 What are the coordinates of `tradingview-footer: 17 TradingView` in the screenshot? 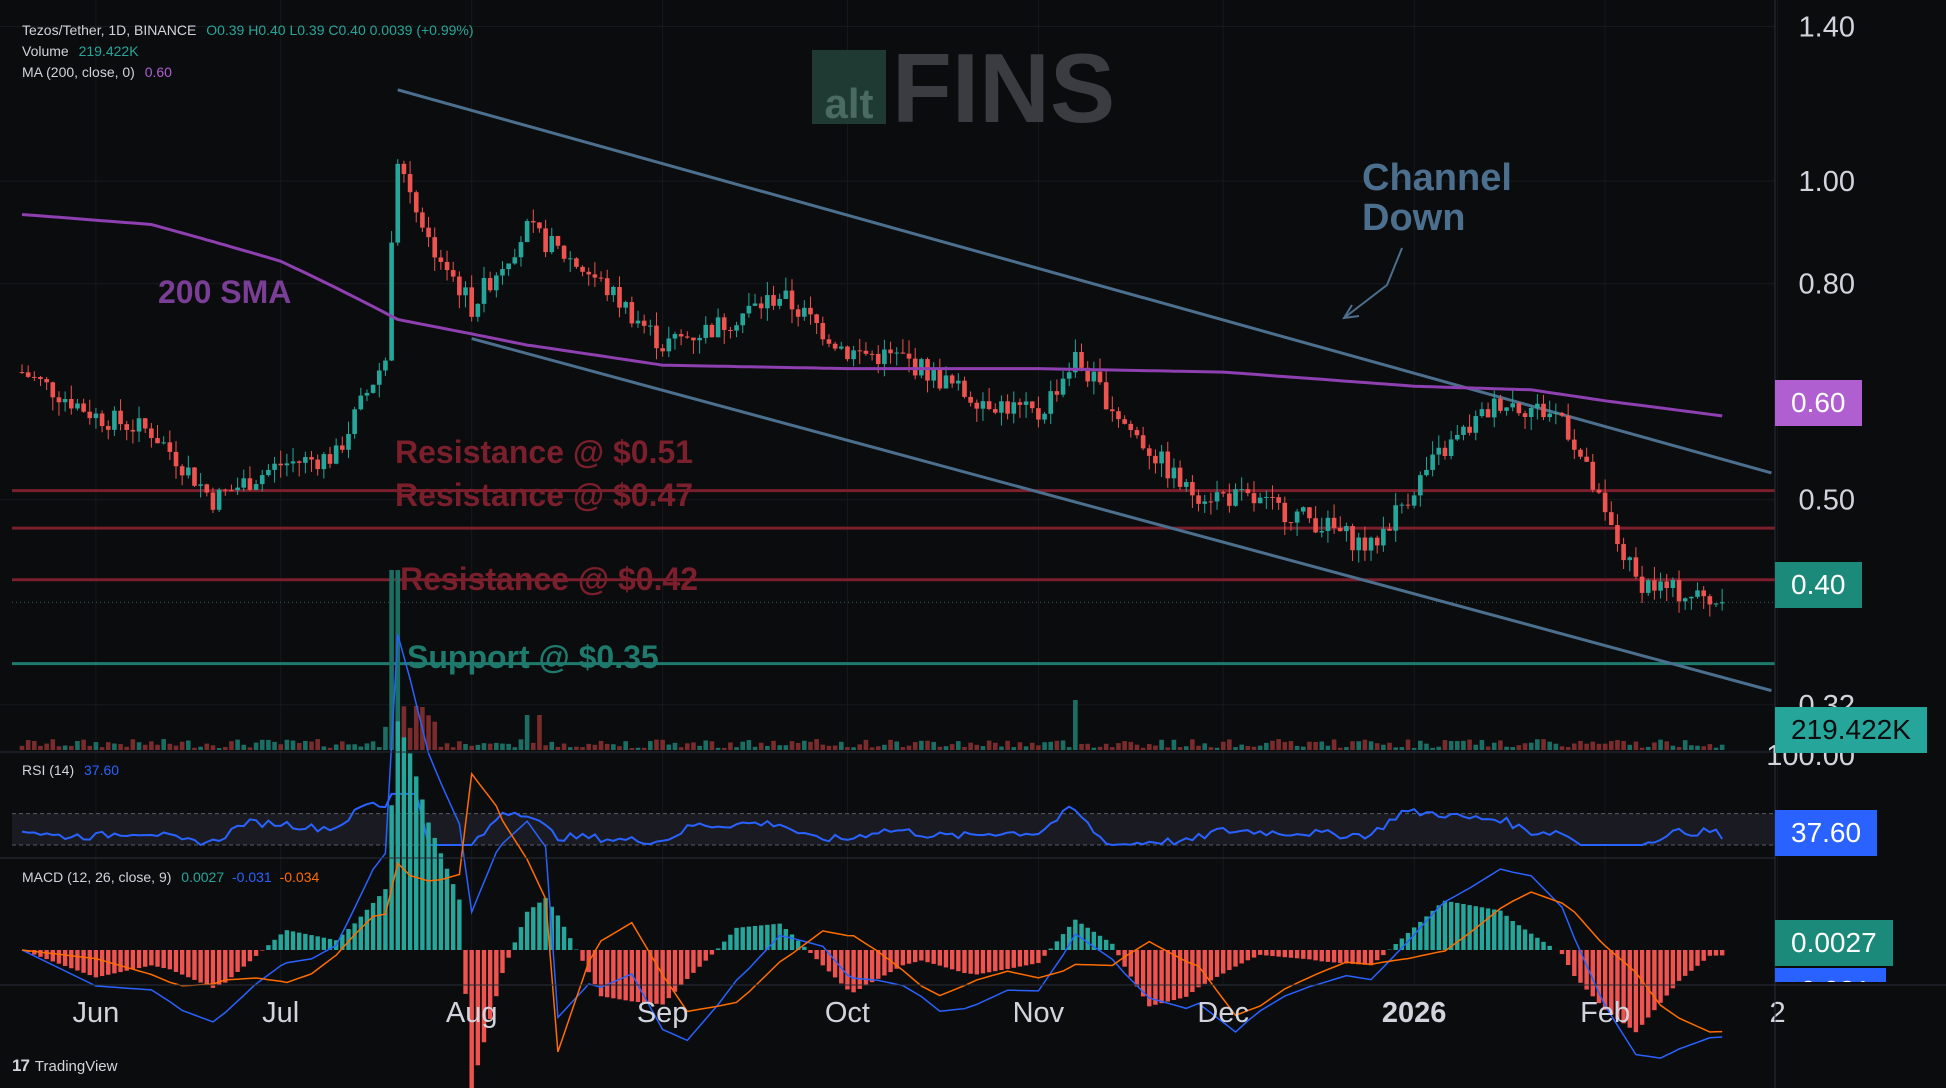 It's located at (64, 1066).